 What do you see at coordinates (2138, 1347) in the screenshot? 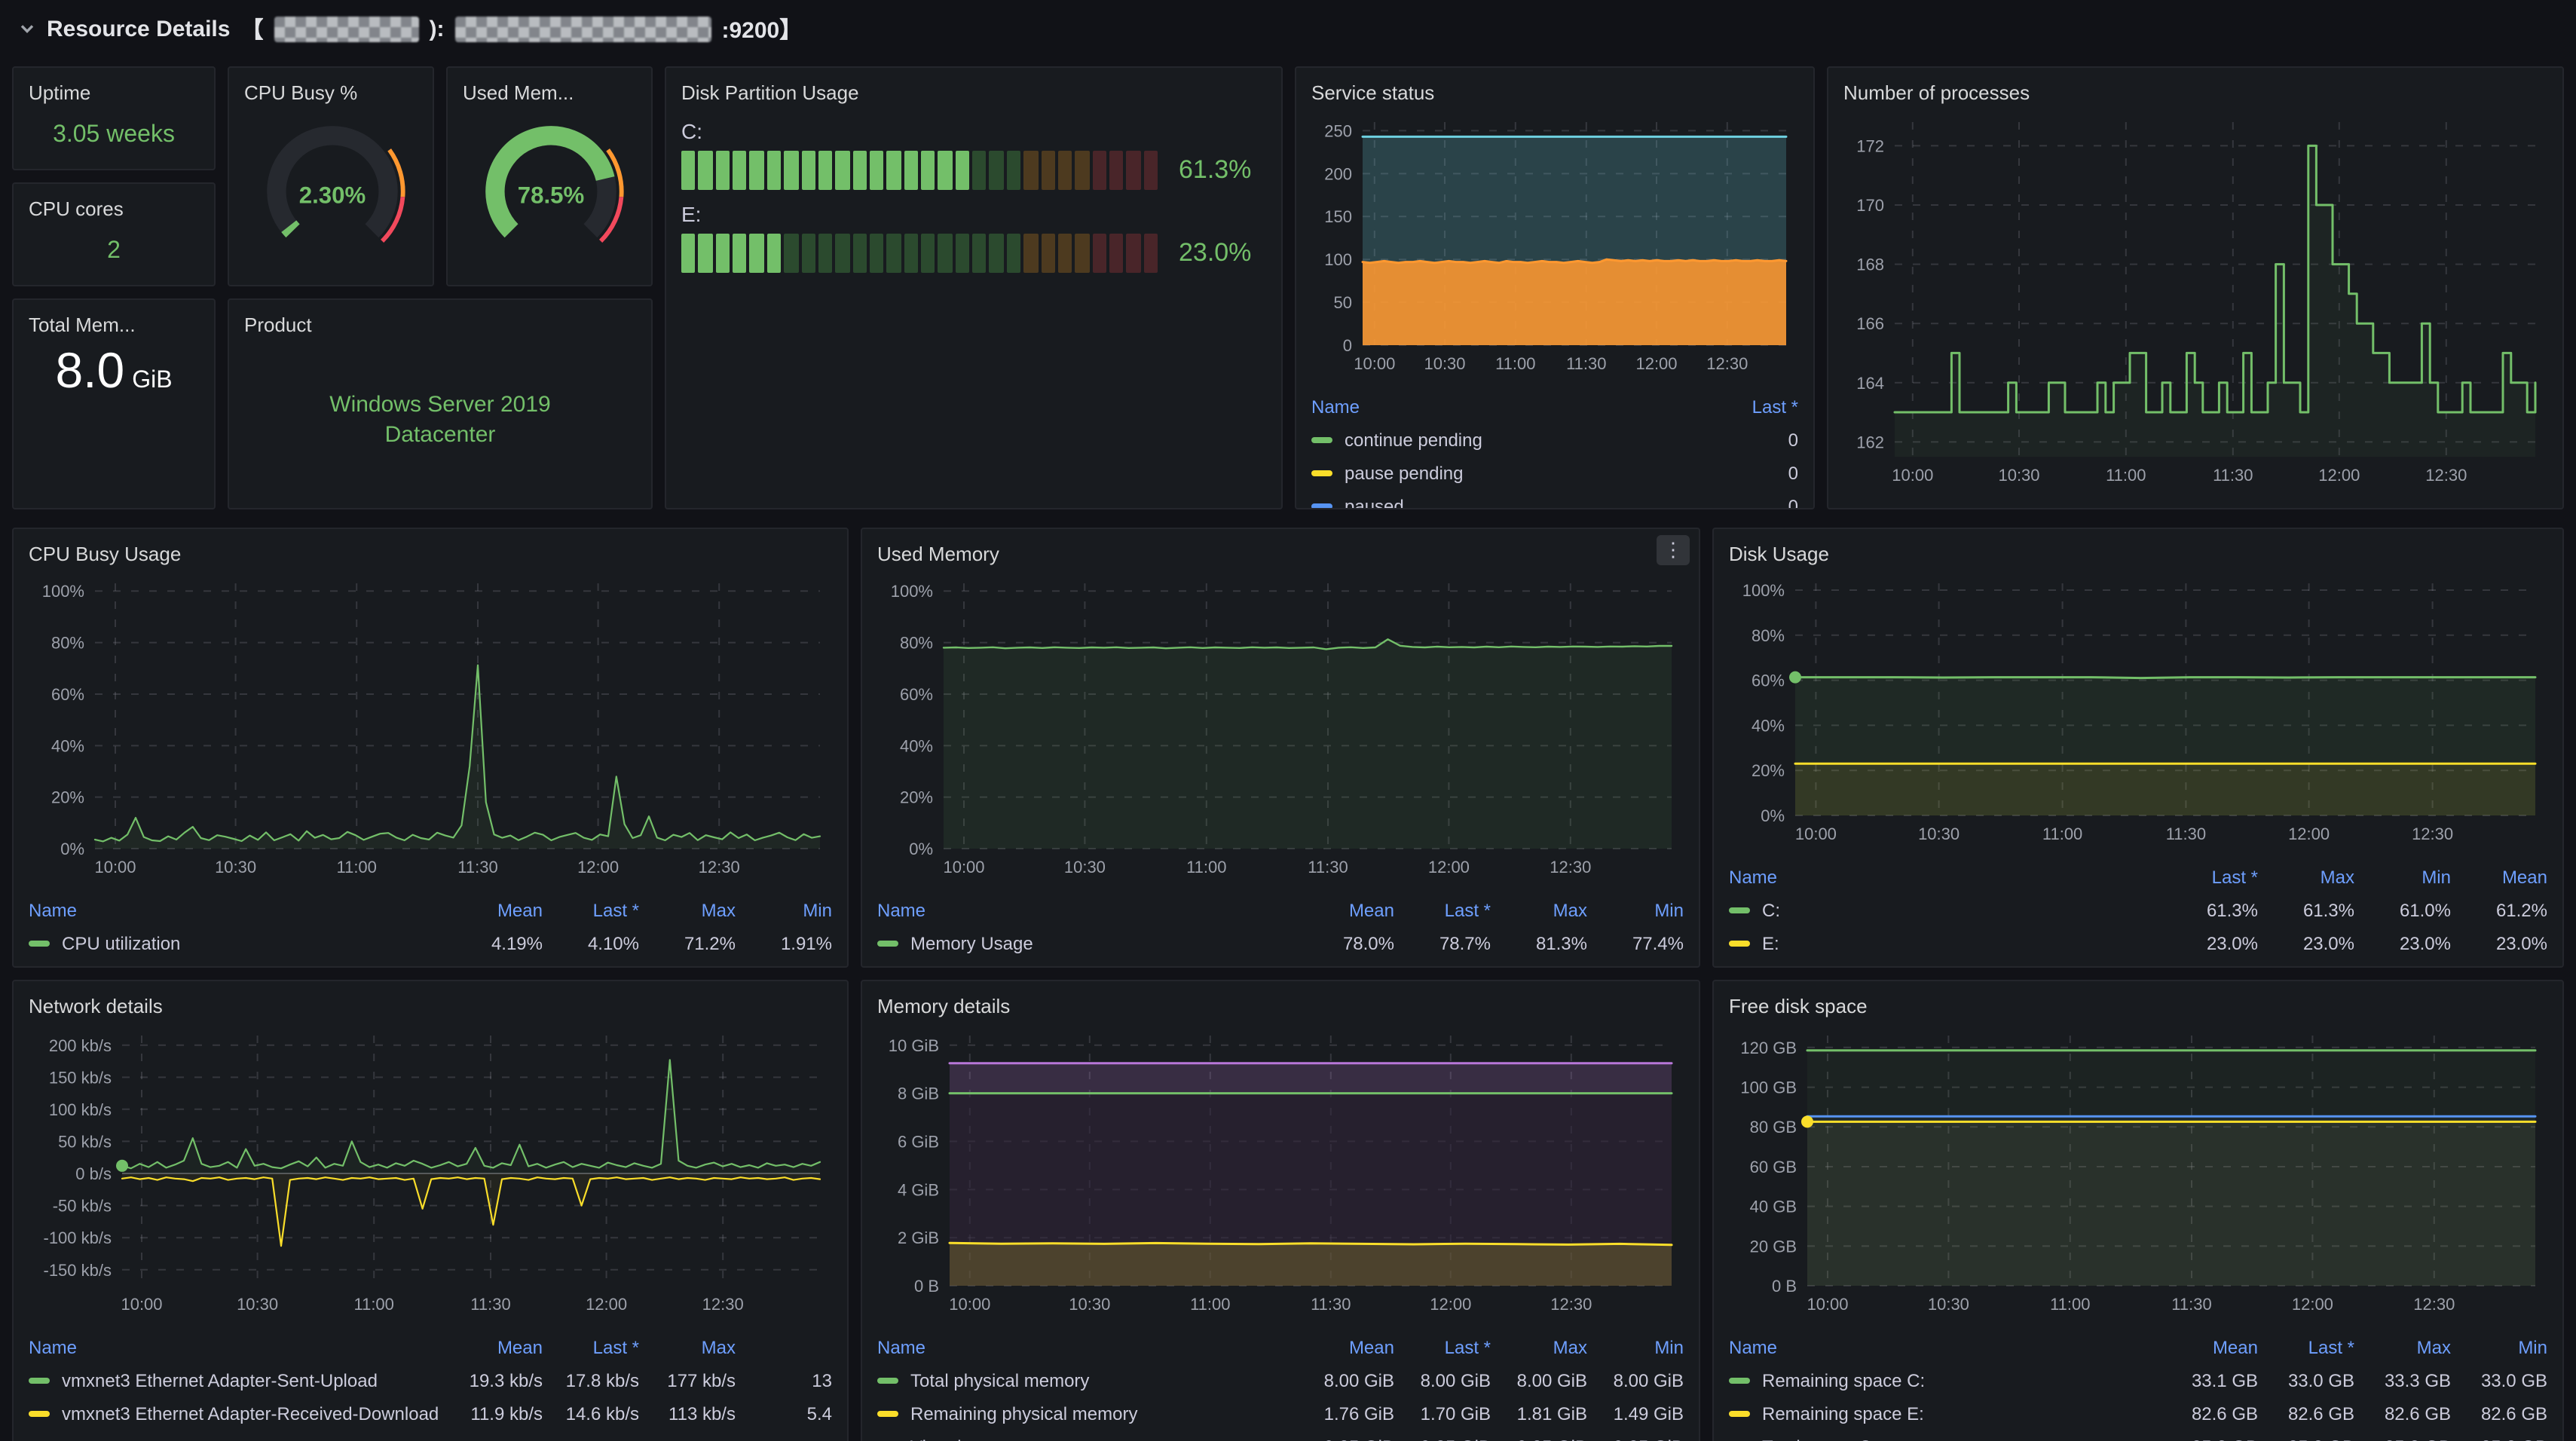
I see `legend-header: Name Mean Last * Max Min` at bounding box center [2138, 1347].